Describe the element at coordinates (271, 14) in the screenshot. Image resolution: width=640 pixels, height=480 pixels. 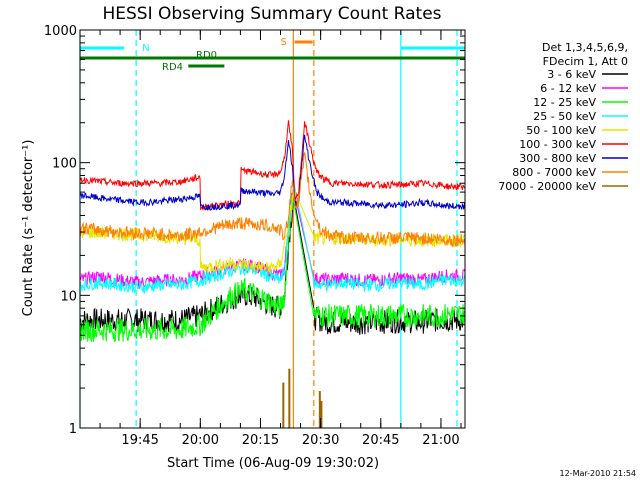
I see `chart-title: HESSI Observing Summary Count Rates` at that location.